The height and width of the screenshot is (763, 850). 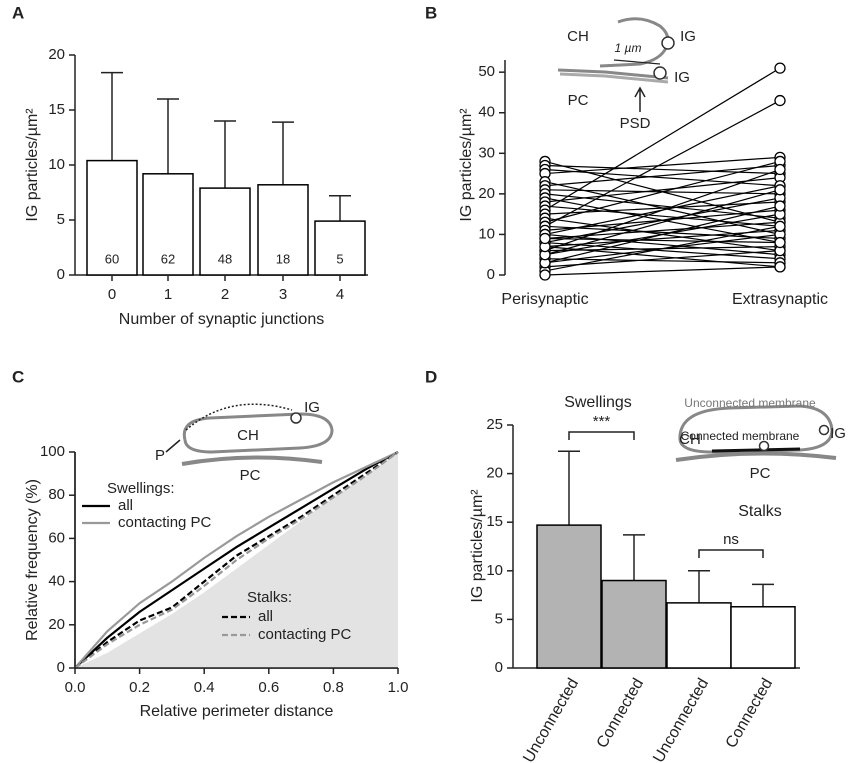 I want to click on significance-bracket, so click(x=601, y=435).